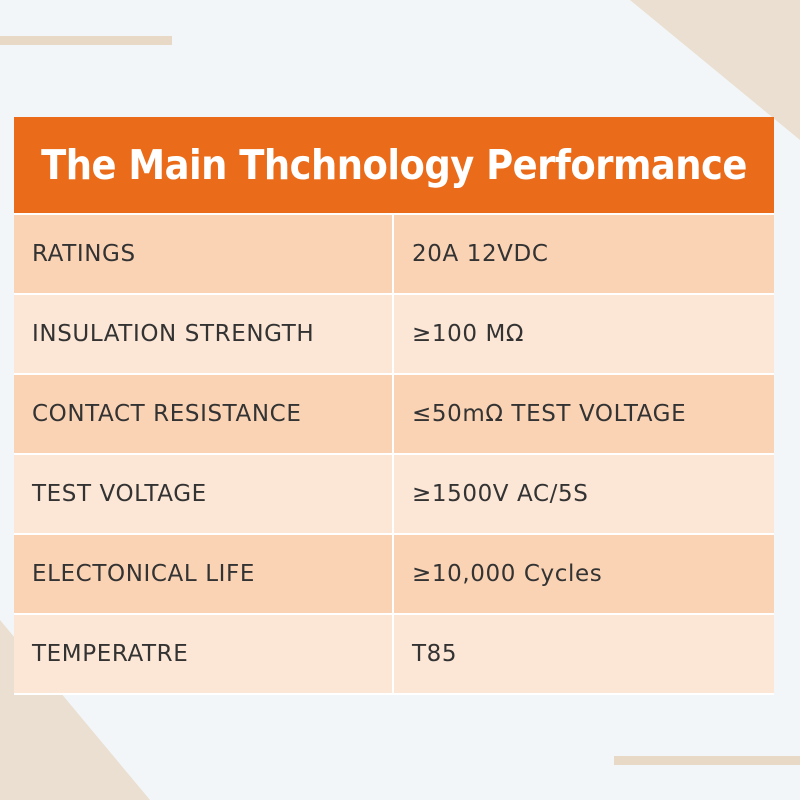 The width and height of the screenshot is (800, 800). I want to click on spec-value: 20A 12VDC, so click(583, 255).